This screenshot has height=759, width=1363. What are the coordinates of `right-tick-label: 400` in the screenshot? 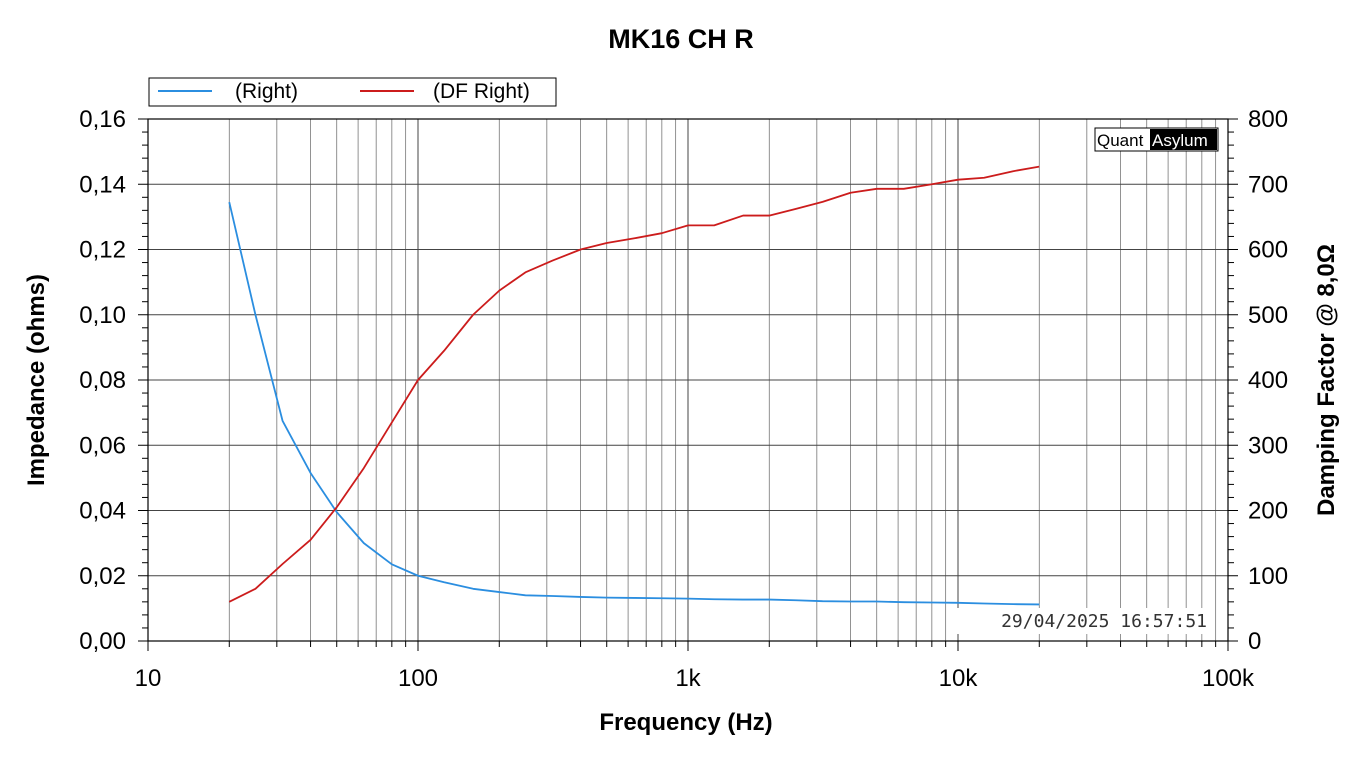 It's located at (1268, 380).